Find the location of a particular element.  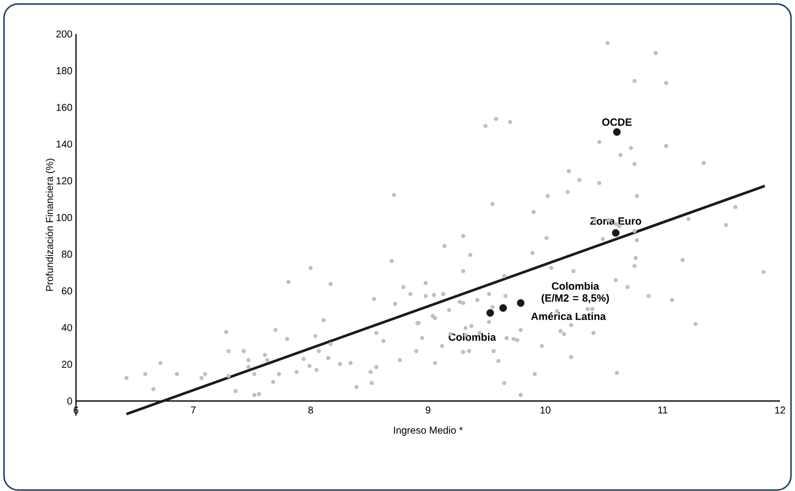

annotation: Colombia (E/M2 = 8,5%) is located at coordinates (575, 293).